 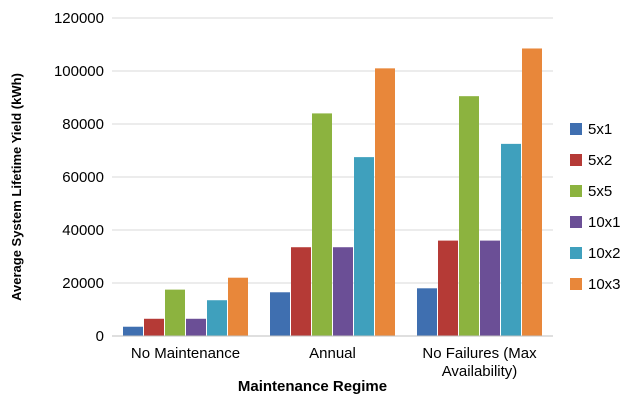 What do you see at coordinates (16, 187) in the screenshot?
I see `y-axis-title: Average System Lifetime Yield (kWh)` at bounding box center [16, 187].